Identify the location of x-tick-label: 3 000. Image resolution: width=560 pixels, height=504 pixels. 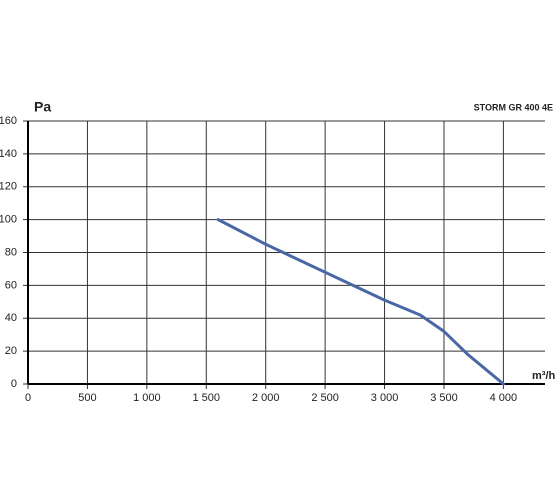
(385, 398).